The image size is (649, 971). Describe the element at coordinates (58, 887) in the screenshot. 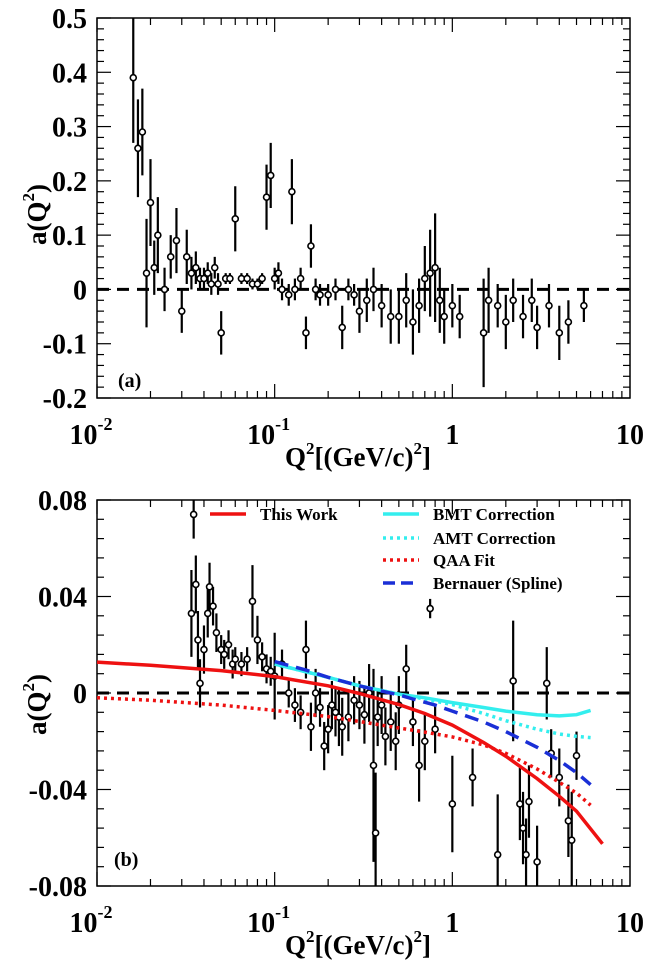

I see `y-tick-label: -0.08` at that location.